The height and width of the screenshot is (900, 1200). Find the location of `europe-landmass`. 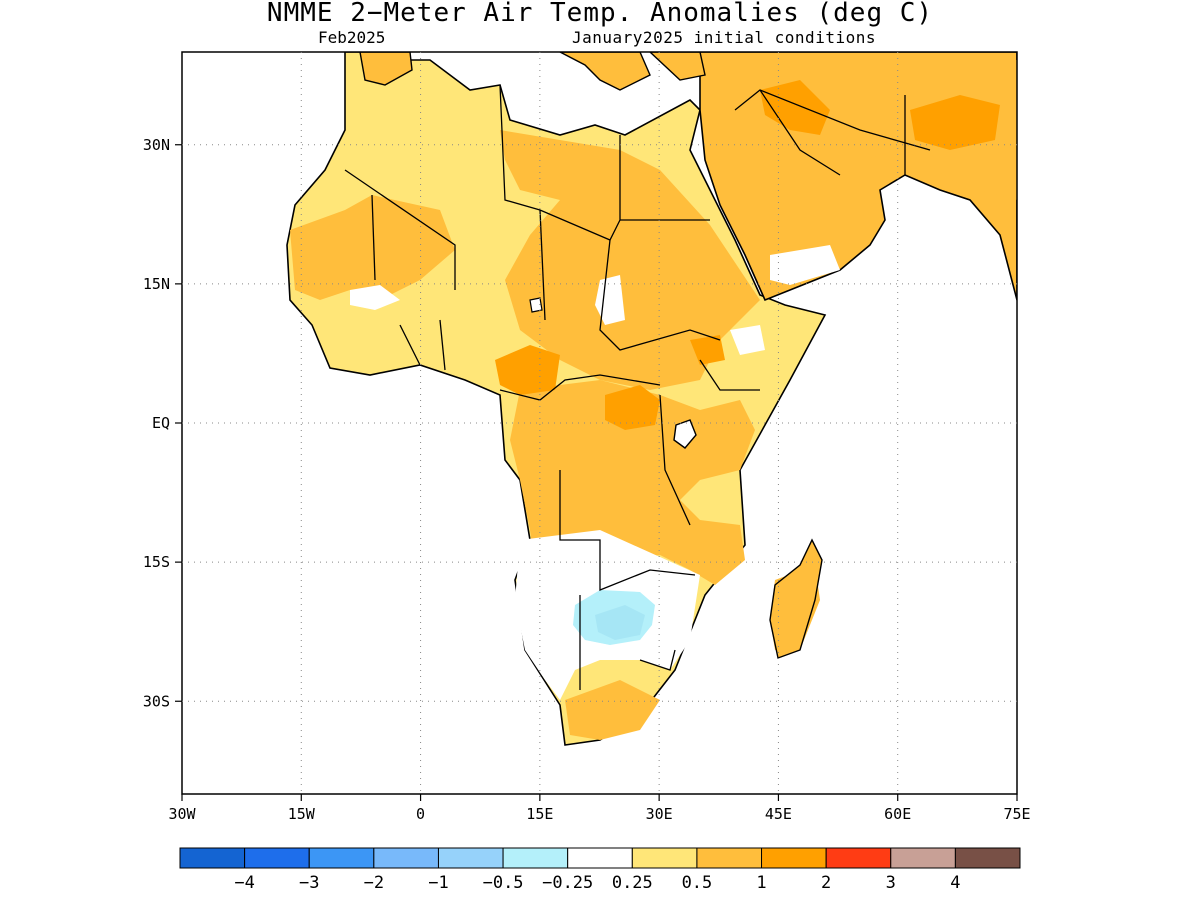

europe-landmass is located at coordinates (532, 71).